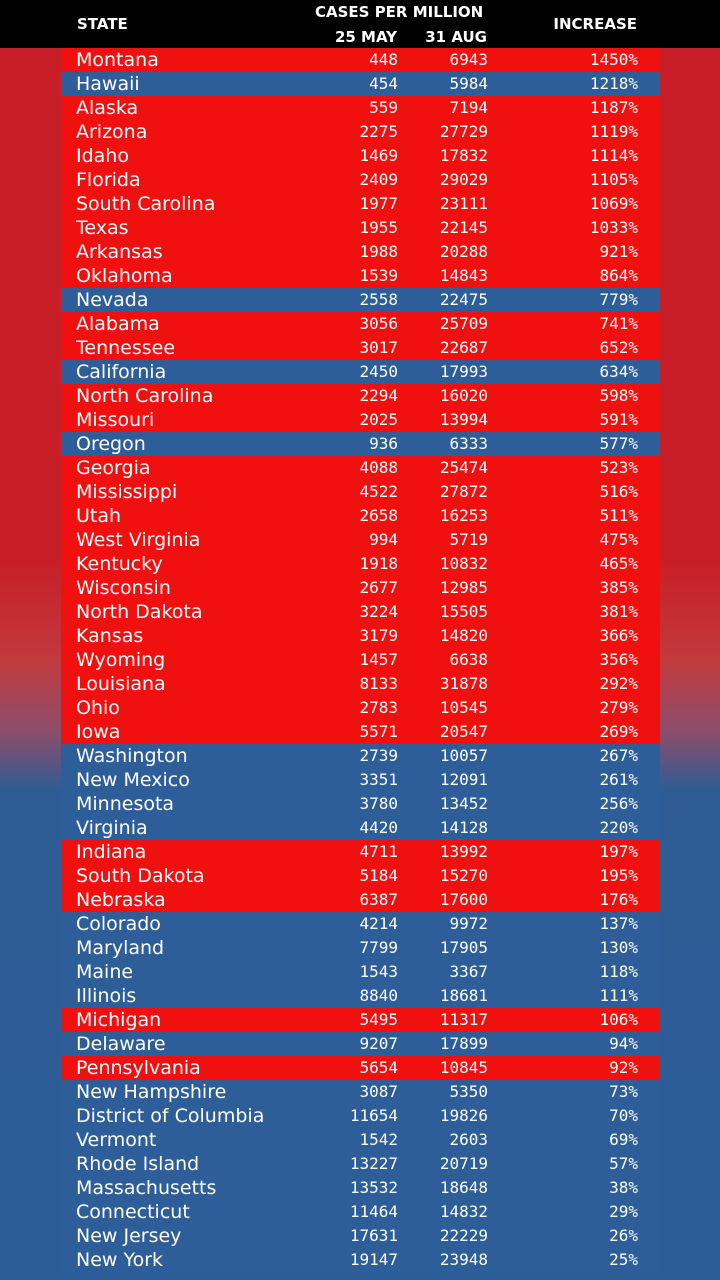 The height and width of the screenshot is (1280, 720). I want to click on table-row: Washington 2739 10057 267%, so click(360, 756).